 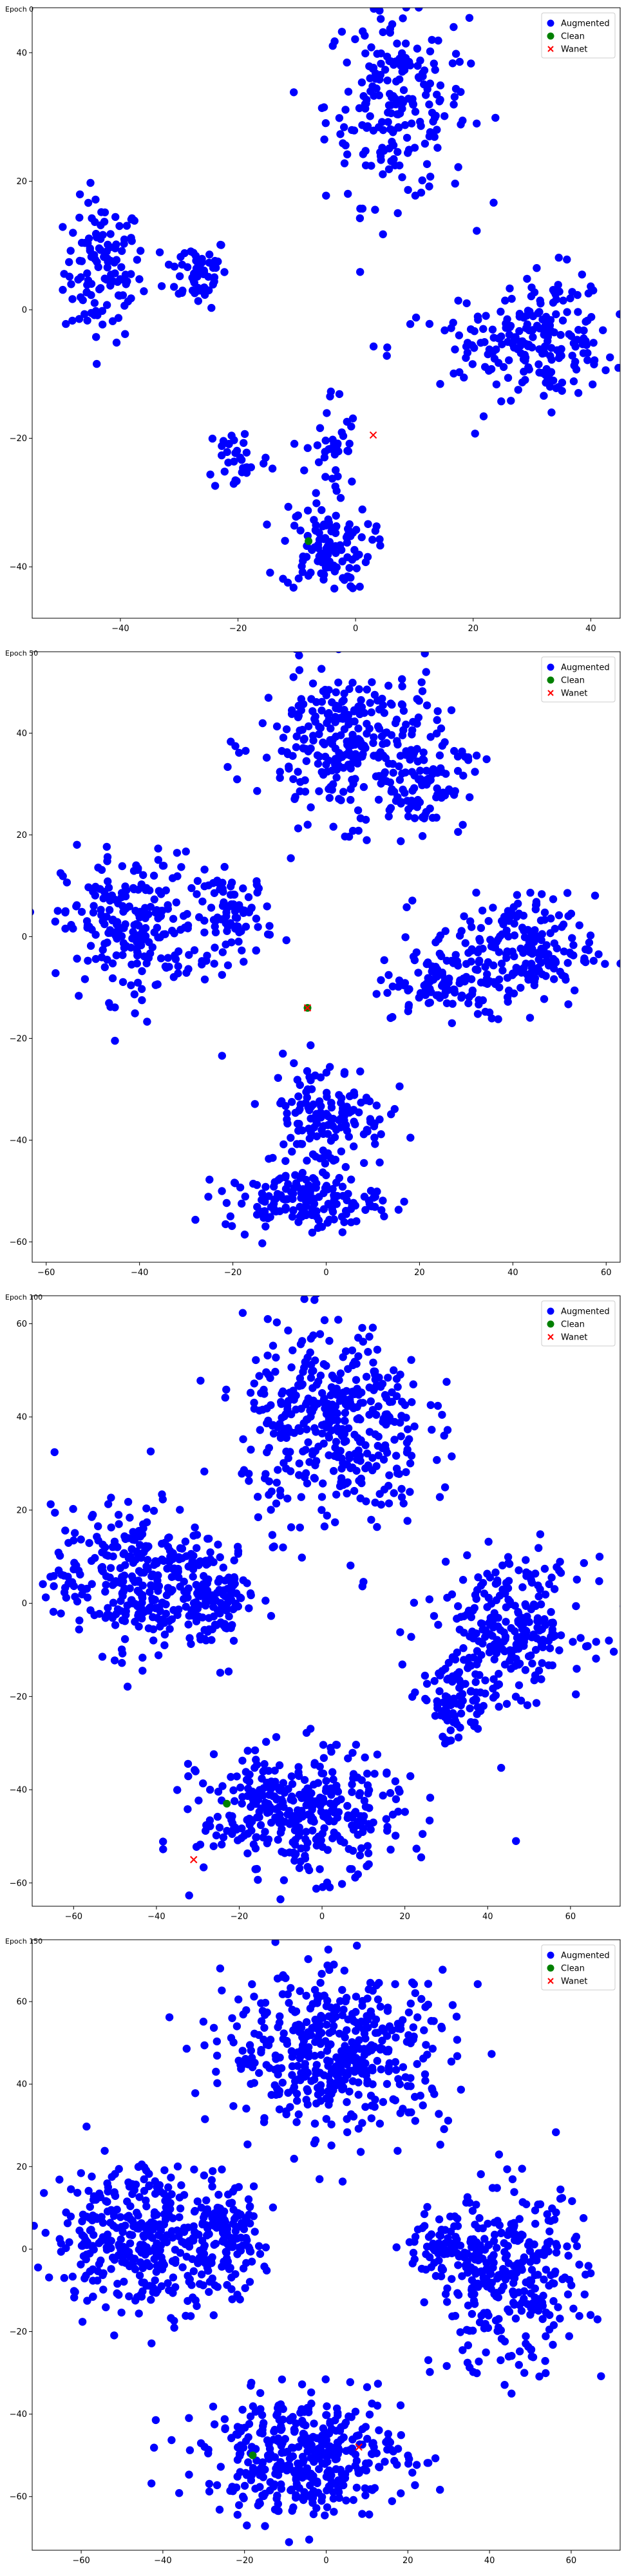 I want to click on y-tick-label: −60, so click(x=18, y=1242).